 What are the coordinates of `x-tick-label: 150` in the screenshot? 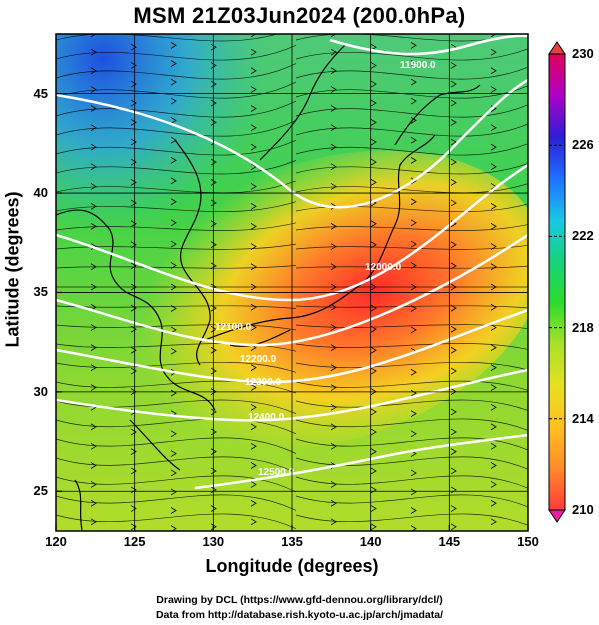 It's located at (528, 541).